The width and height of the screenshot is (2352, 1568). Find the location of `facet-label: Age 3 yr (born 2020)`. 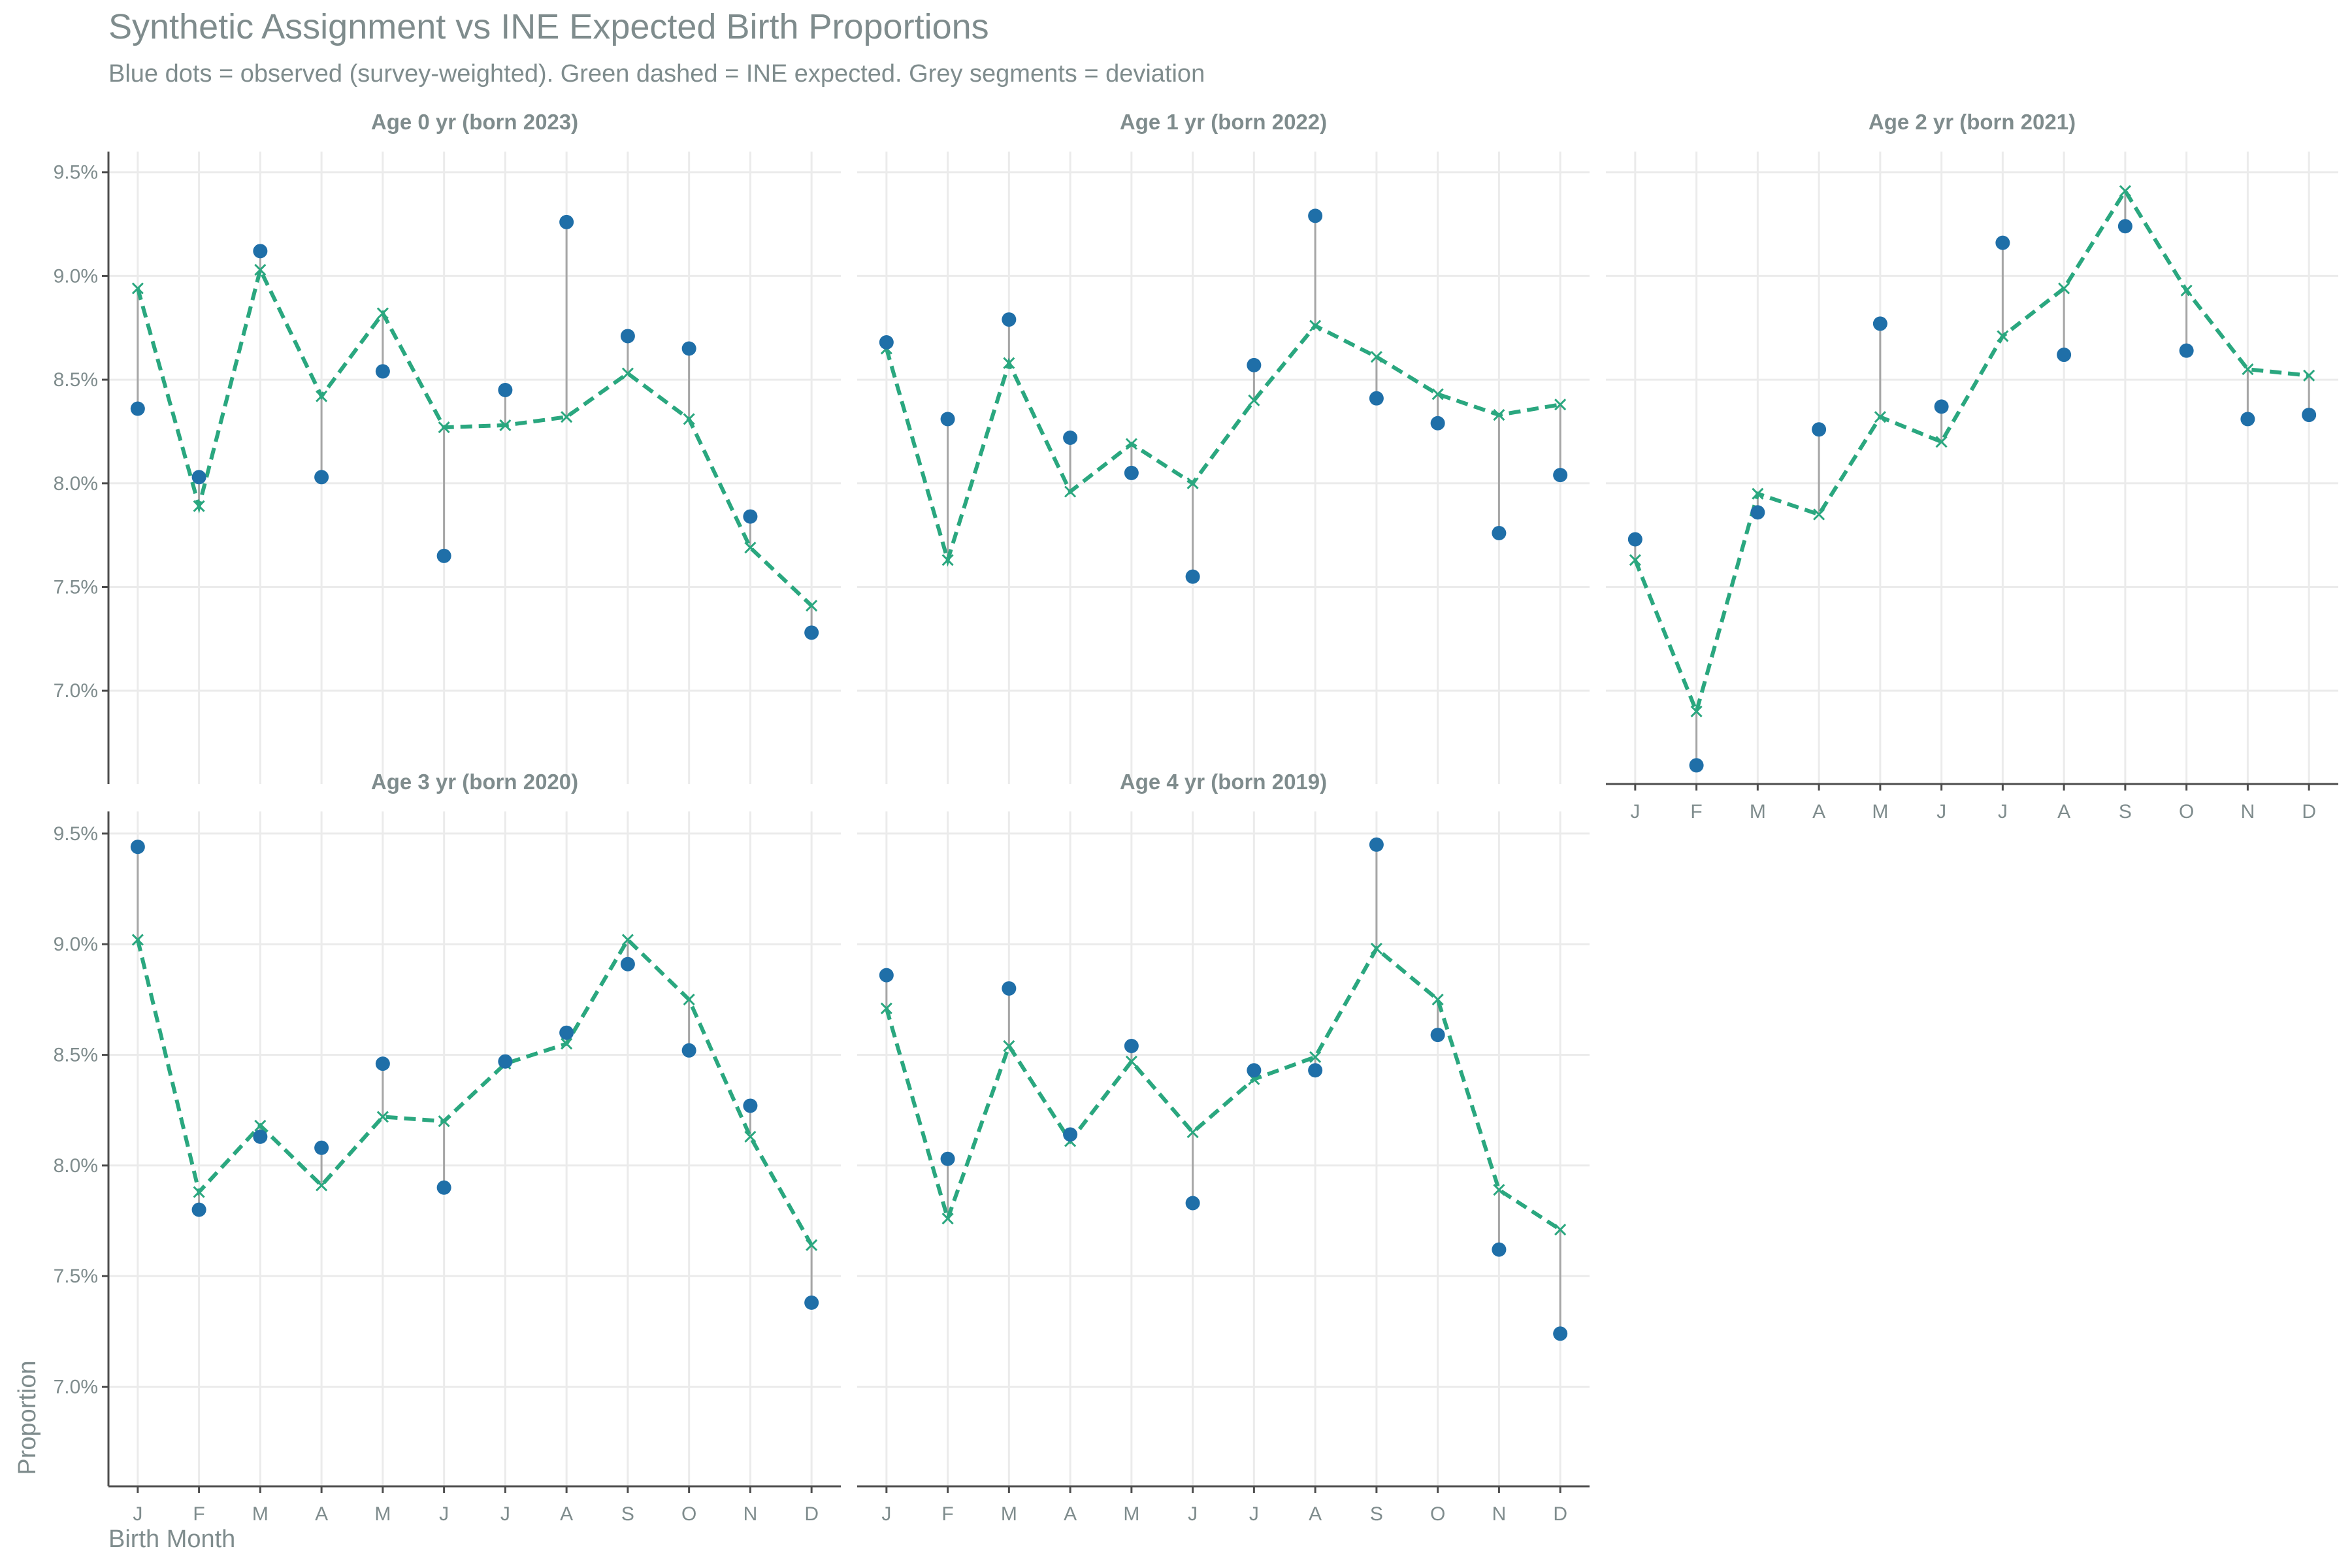

facet-label: Age 3 yr (born 2020) is located at coordinates (474, 782).